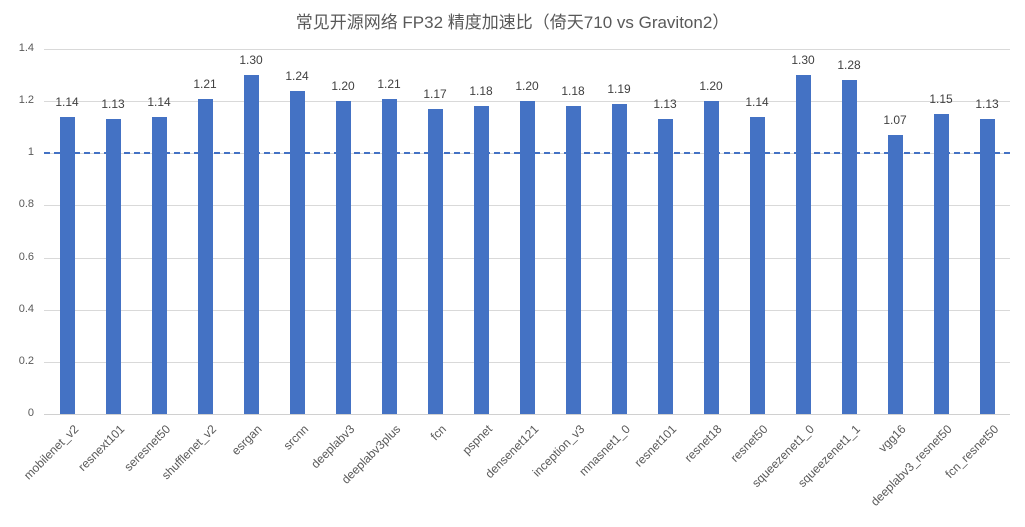 This screenshot has height=527, width=1025. I want to click on bar-resnet101, so click(665, 266).